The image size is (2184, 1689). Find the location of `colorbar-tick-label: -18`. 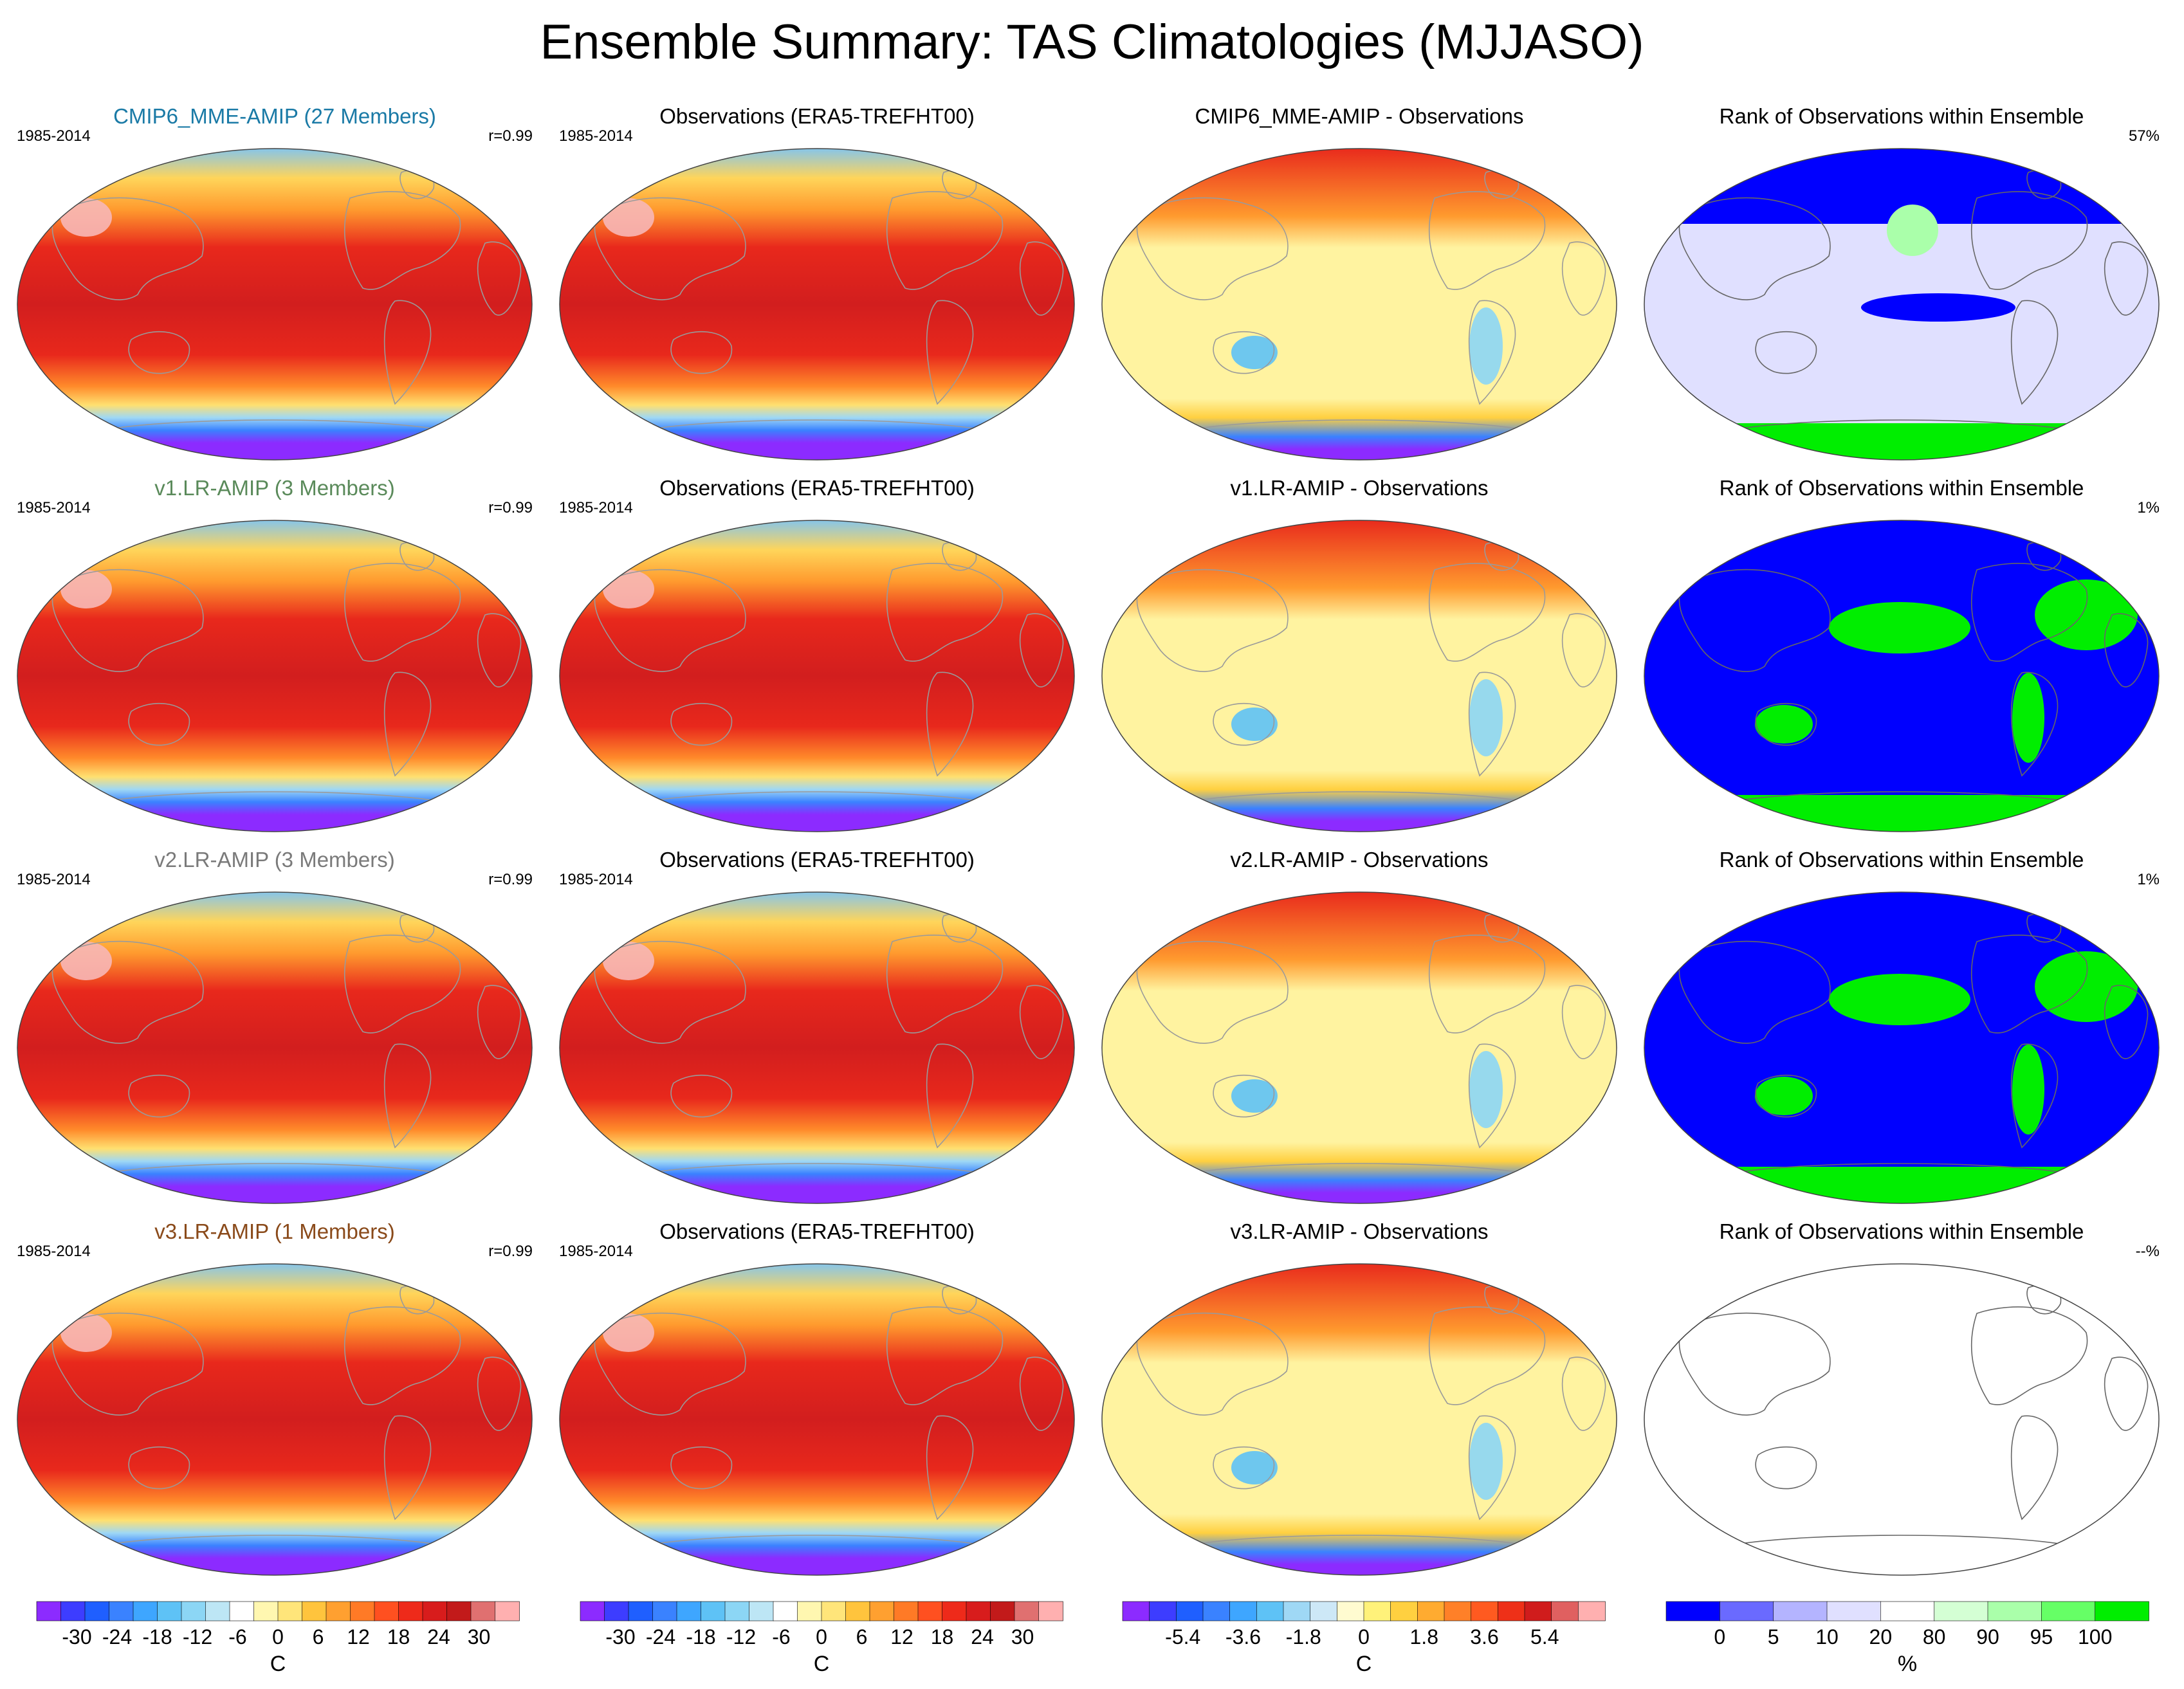

colorbar-tick-label: -18 is located at coordinates (701, 1637).